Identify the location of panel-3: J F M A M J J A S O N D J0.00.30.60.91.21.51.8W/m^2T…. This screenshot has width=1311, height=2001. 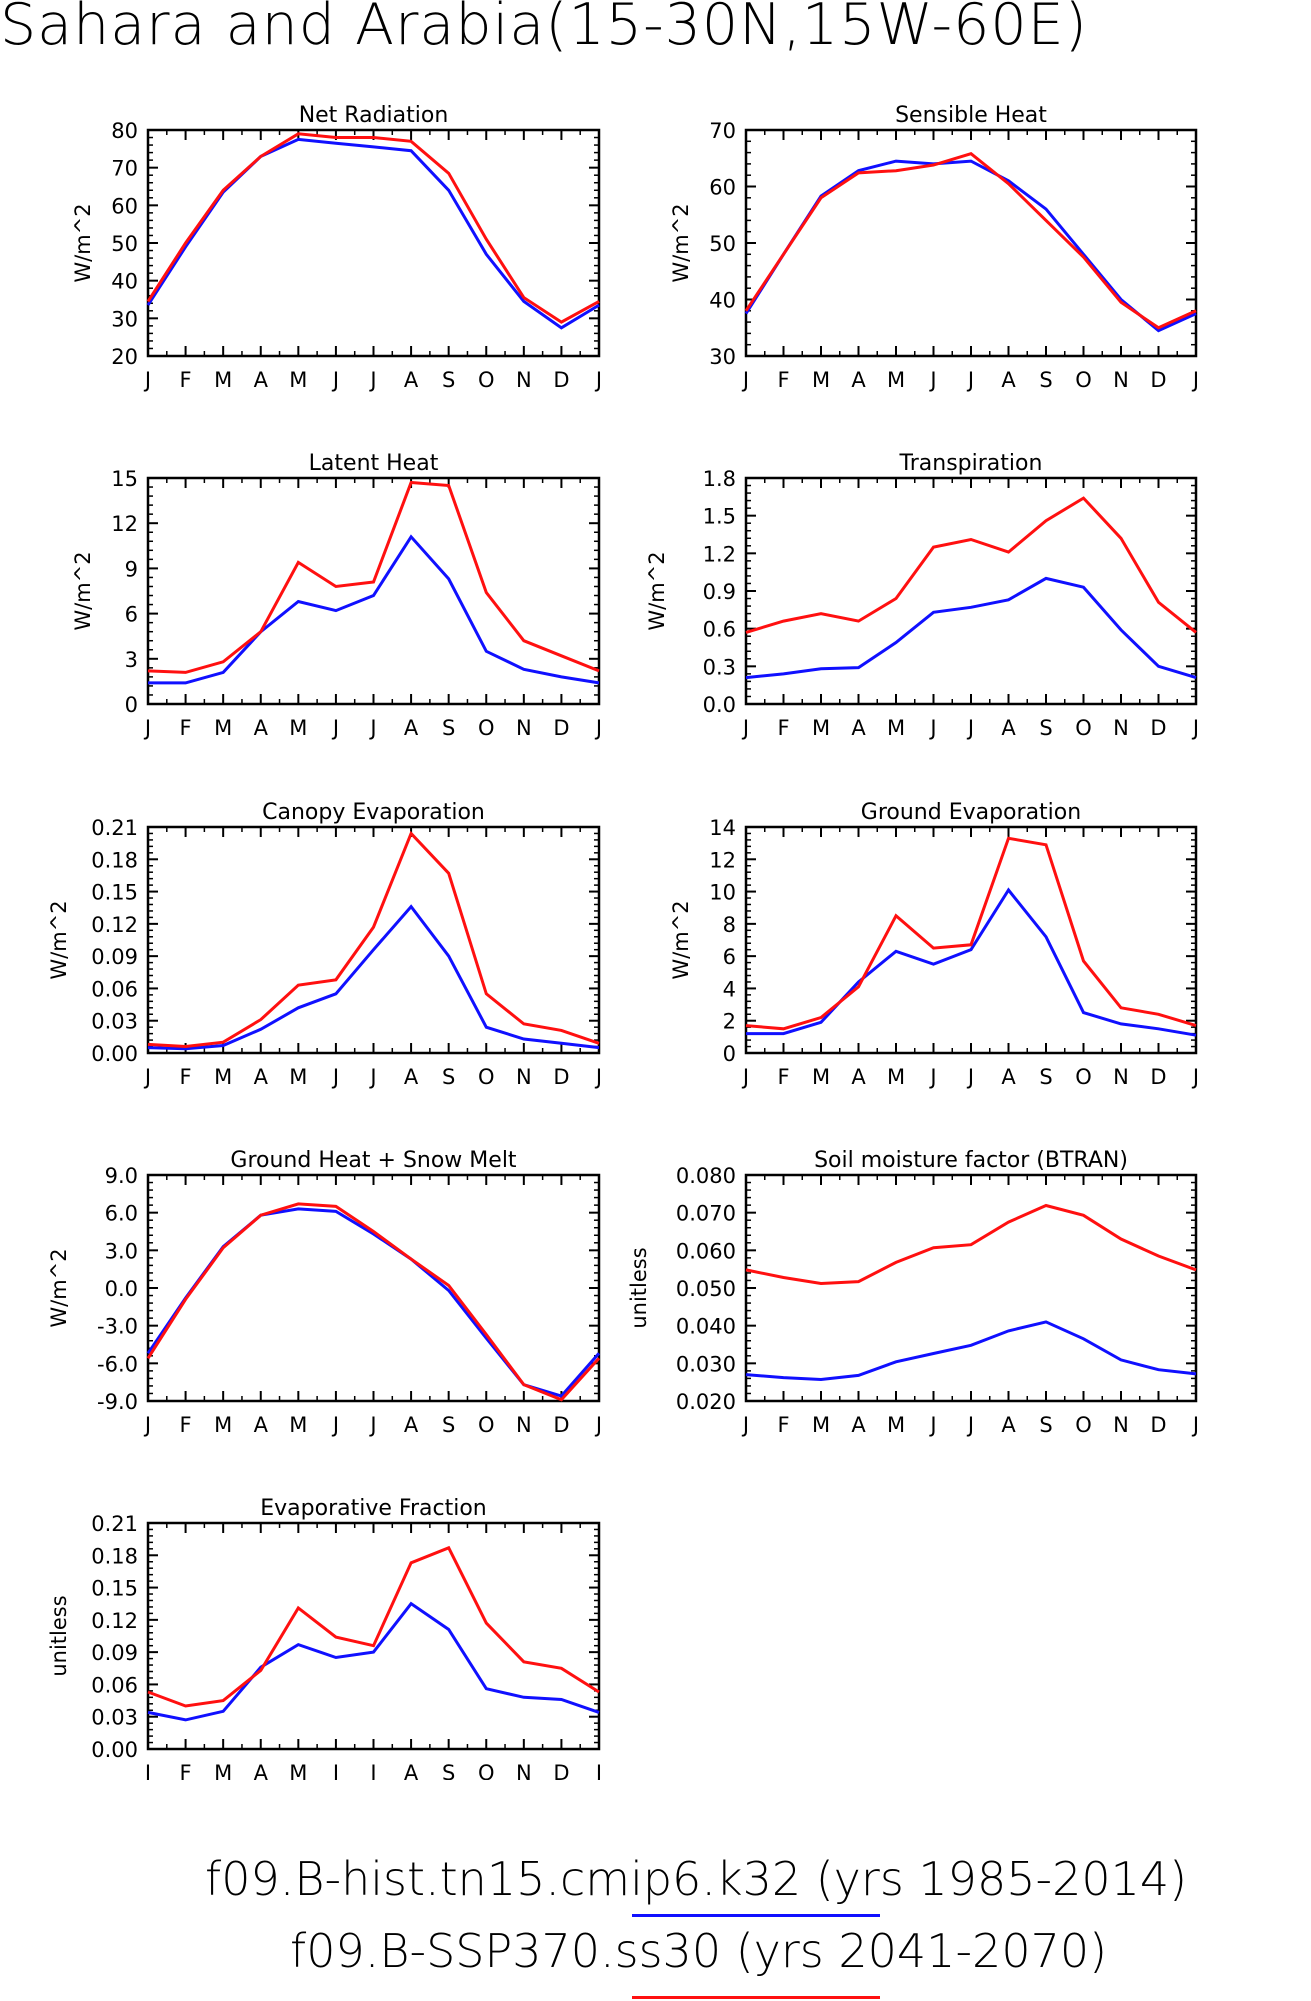
(922, 595).